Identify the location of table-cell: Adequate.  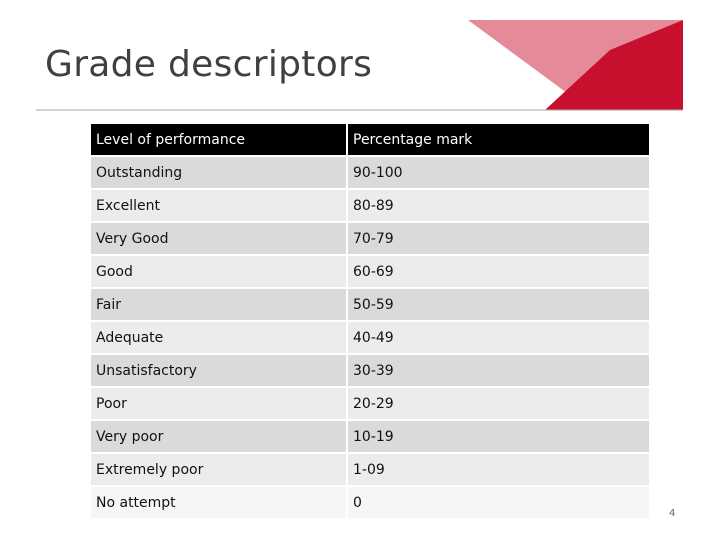
(219, 337).